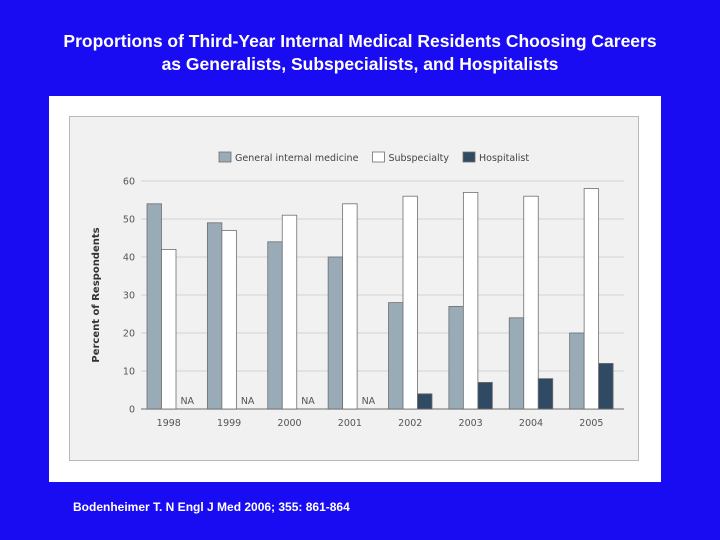 The image size is (720, 540). I want to click on bar-subspecialty-2003, so click(470, 301).